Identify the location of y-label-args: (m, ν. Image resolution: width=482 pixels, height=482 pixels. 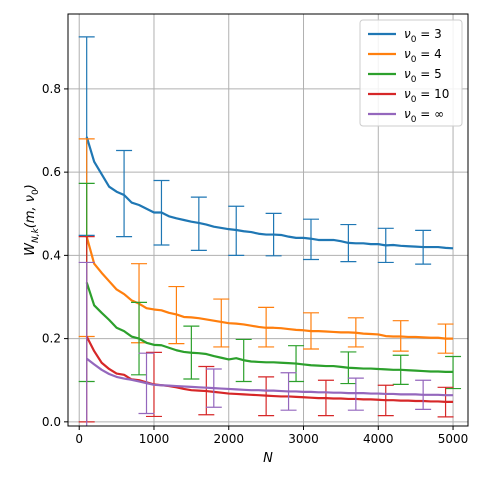
(30, 211).